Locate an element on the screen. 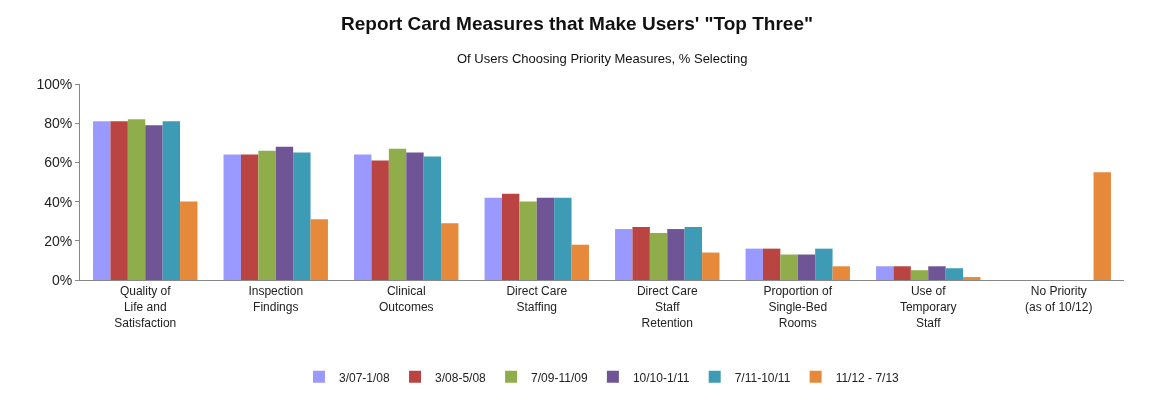 This screenshot has height=412, width=1154. x-tick-label: Direct Care Staffing is located at coordinates (537, 299).